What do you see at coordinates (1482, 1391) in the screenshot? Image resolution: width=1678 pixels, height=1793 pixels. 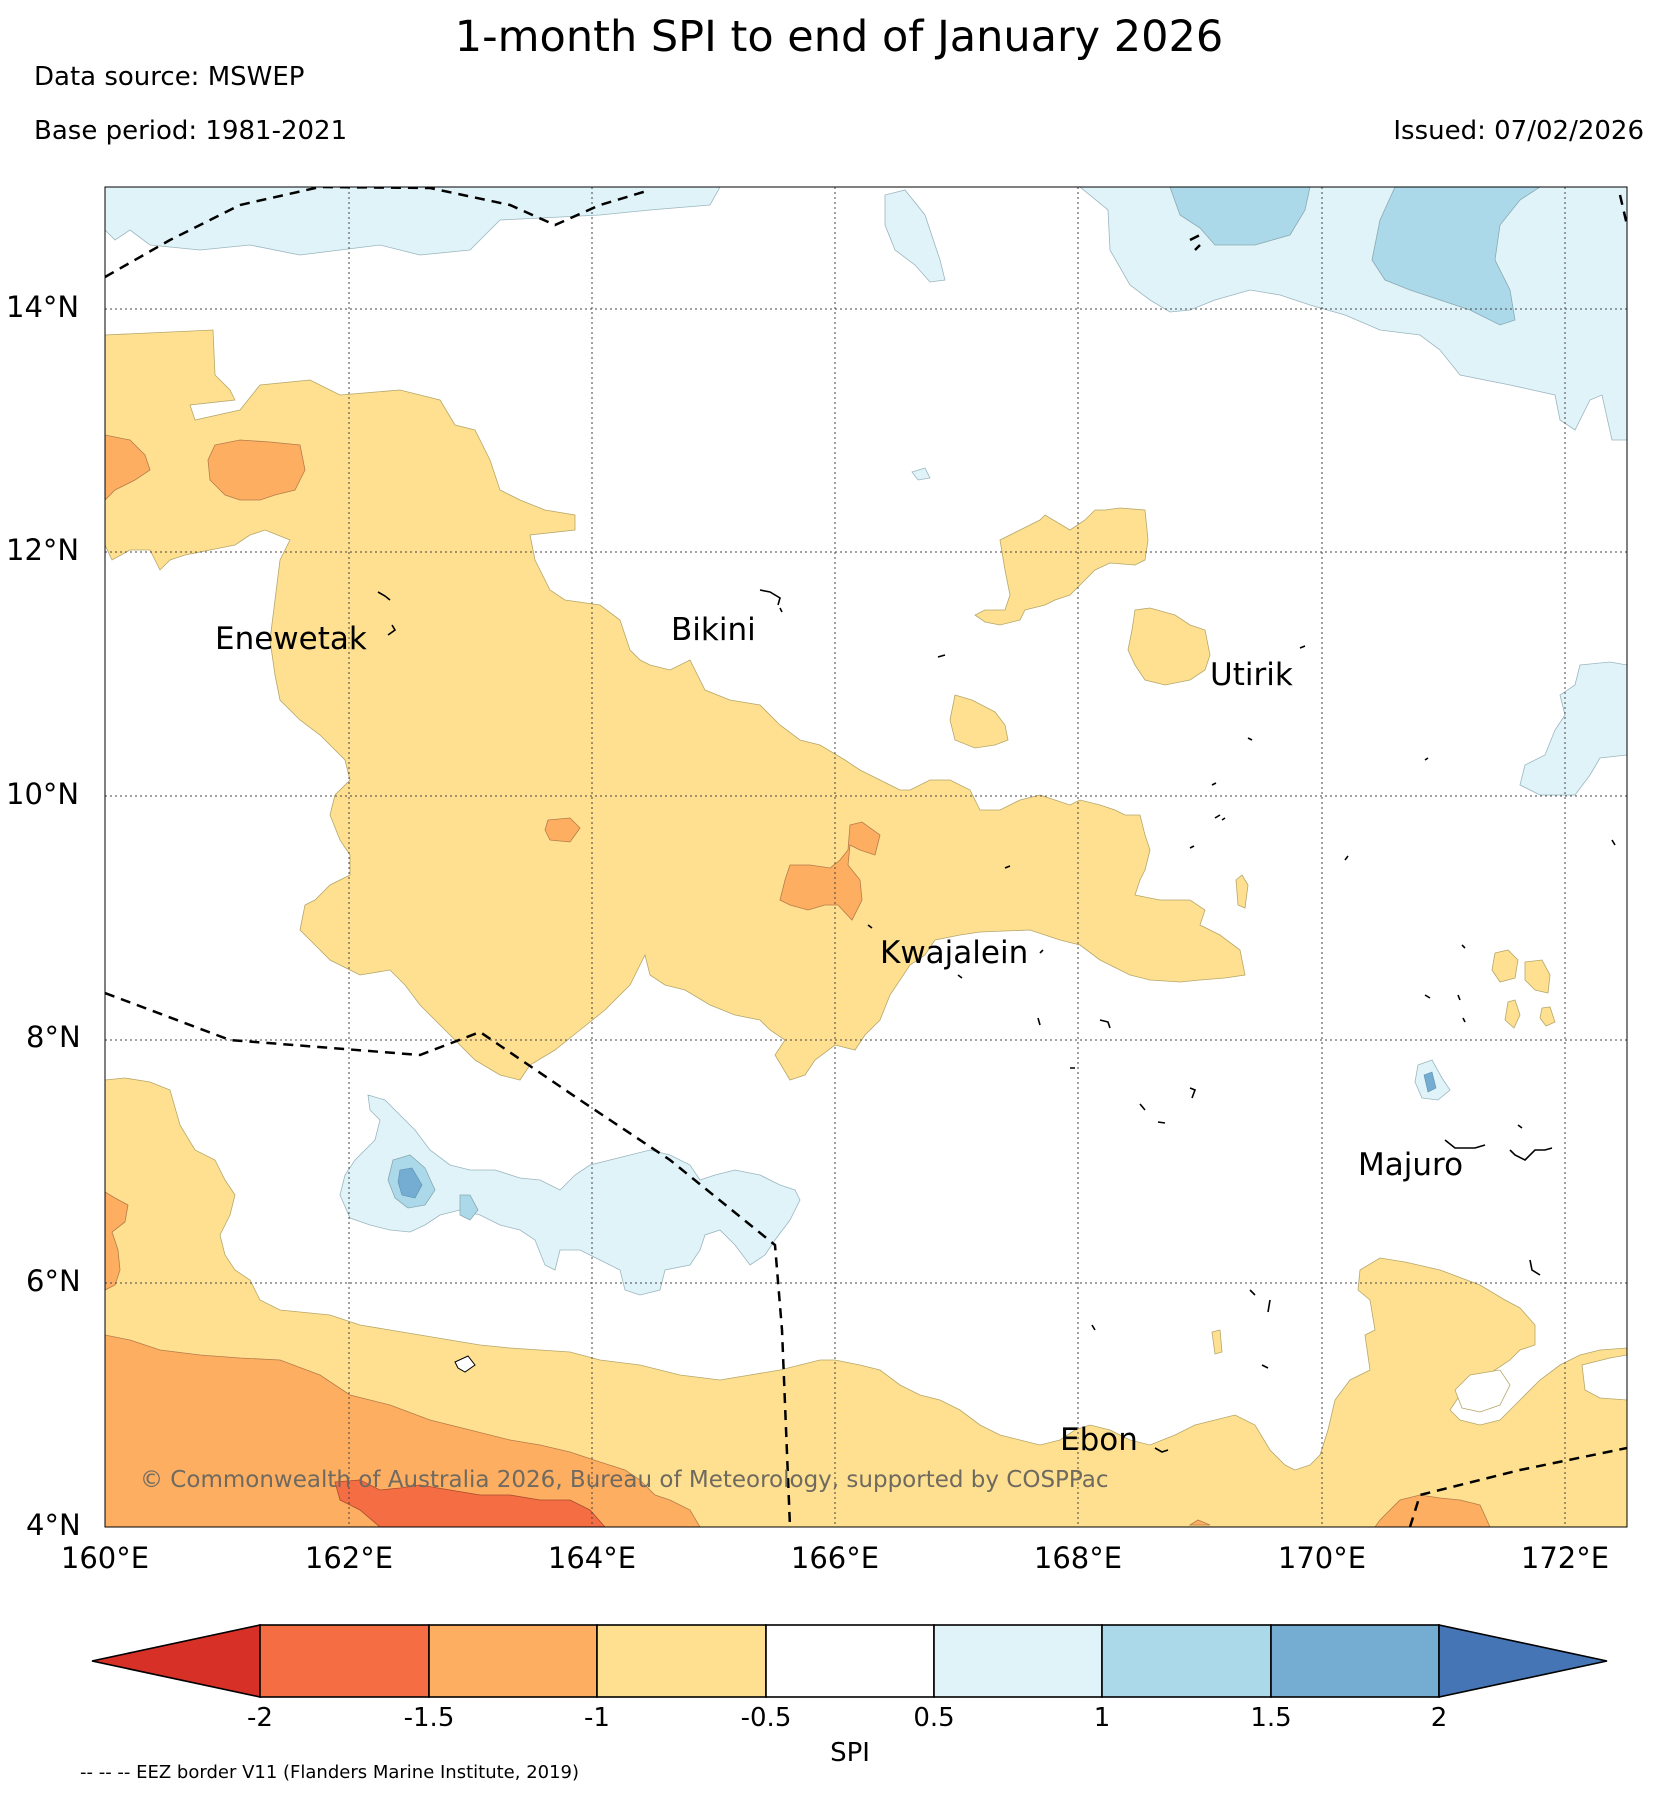 I see `spi-region-normal-south-hole` at bounding box center [1482, 1391].